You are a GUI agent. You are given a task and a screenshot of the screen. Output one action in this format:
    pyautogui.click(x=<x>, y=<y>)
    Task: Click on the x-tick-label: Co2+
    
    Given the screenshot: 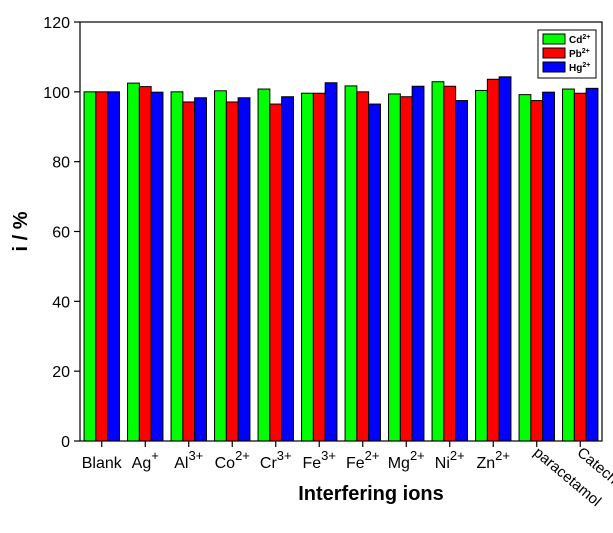 What is the action you would take?
    pyautogui.click(x=232, y=460)
    